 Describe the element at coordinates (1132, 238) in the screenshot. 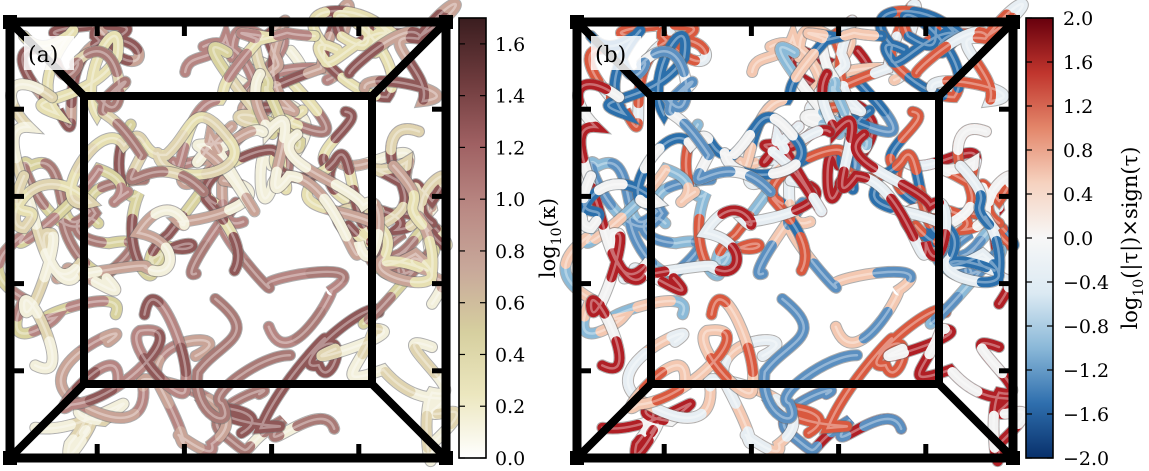

I see `colorbar-label: log10(|τ|)×sign(τ)` at that location.